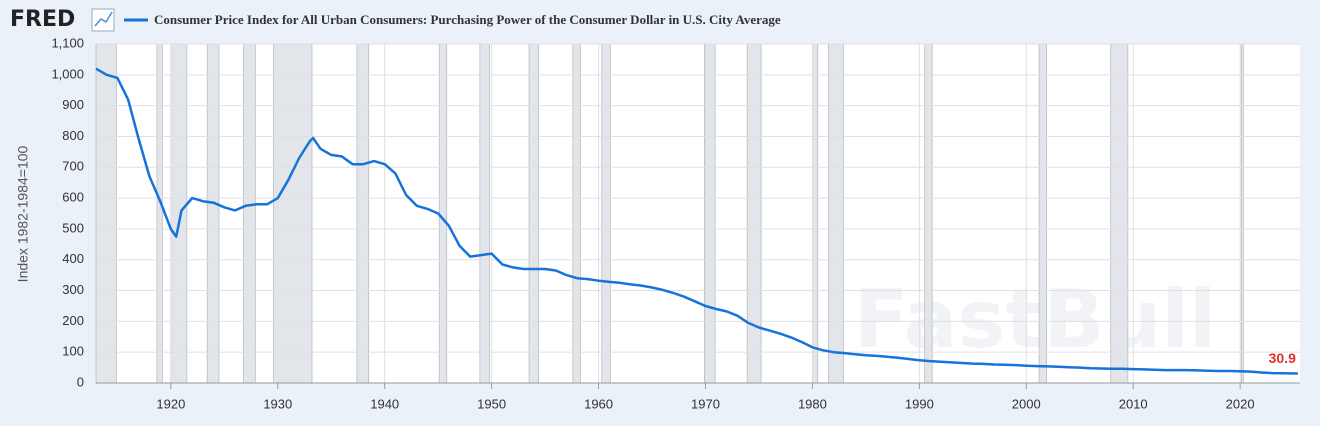  I want to click on x-tick-label: 1940, so click(384, 403).